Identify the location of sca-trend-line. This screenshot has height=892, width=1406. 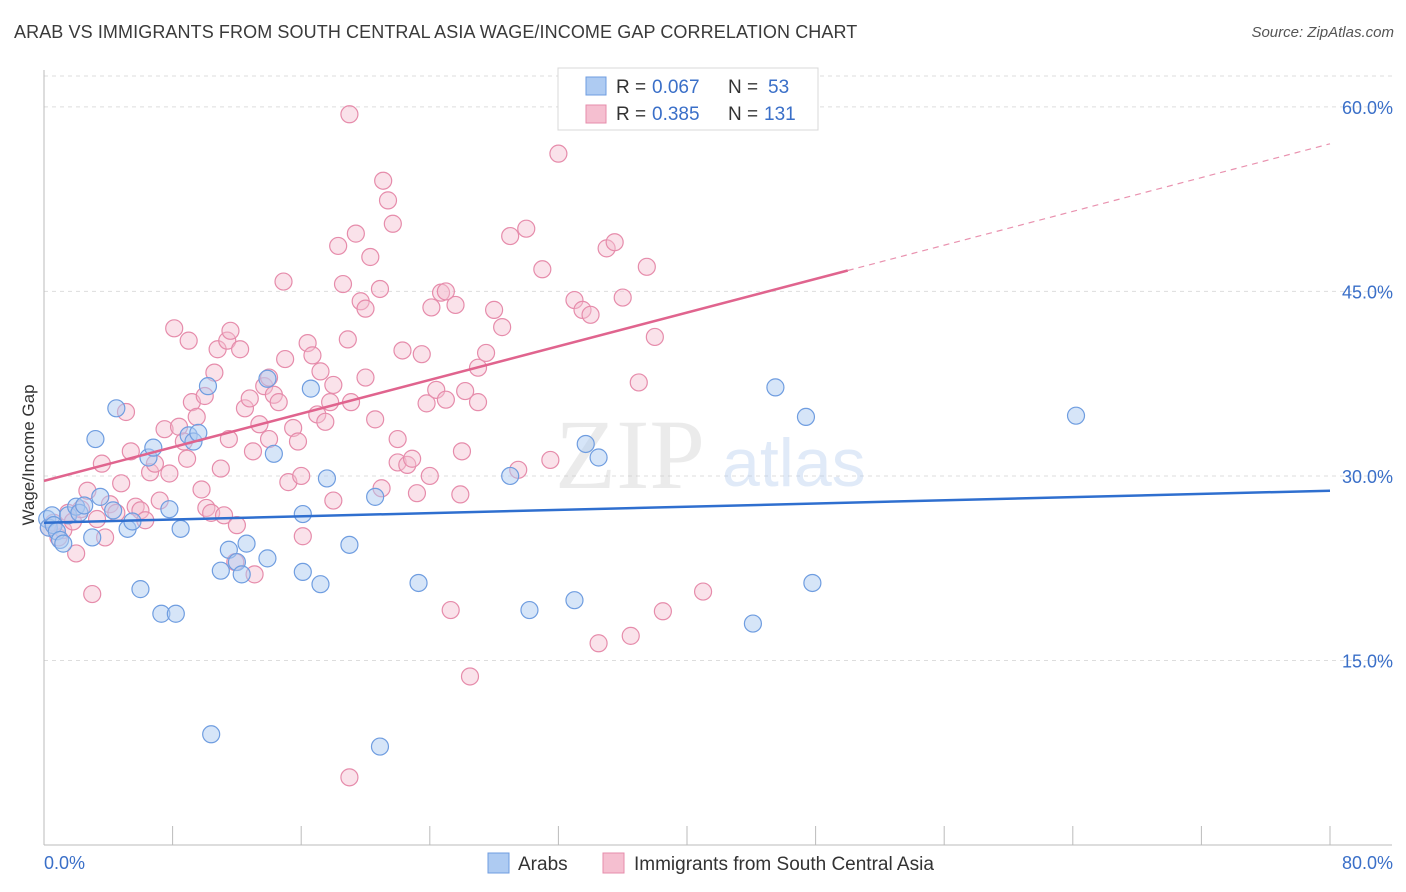
(446, 376).